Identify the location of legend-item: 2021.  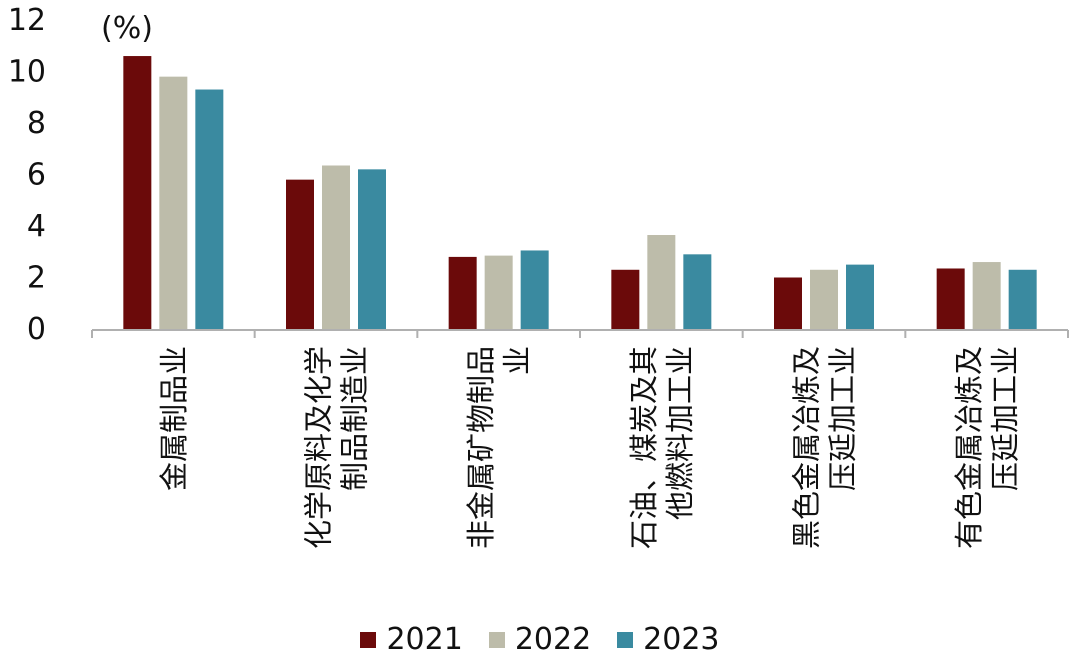
(411, 639).